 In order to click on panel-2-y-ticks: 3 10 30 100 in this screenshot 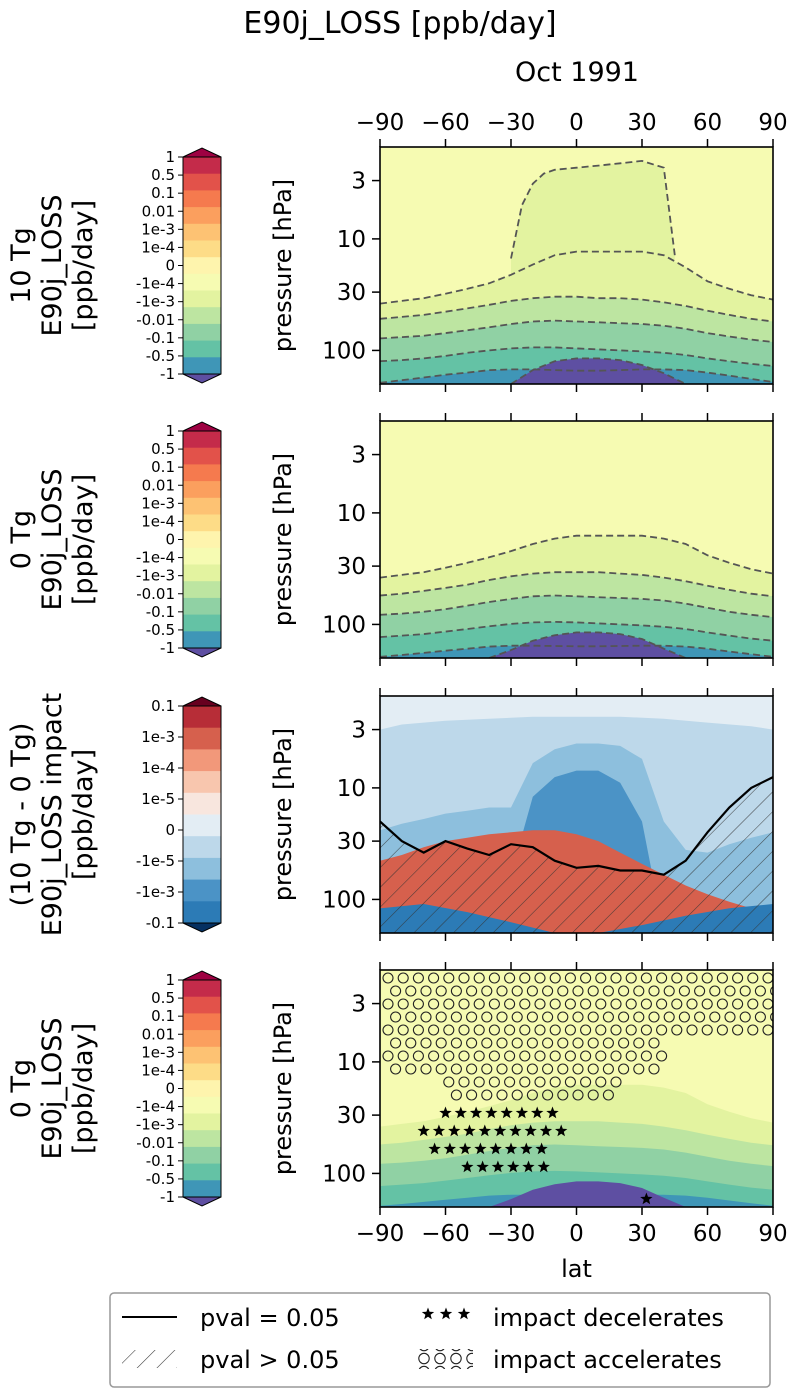, I will do `click(351, 540)`.